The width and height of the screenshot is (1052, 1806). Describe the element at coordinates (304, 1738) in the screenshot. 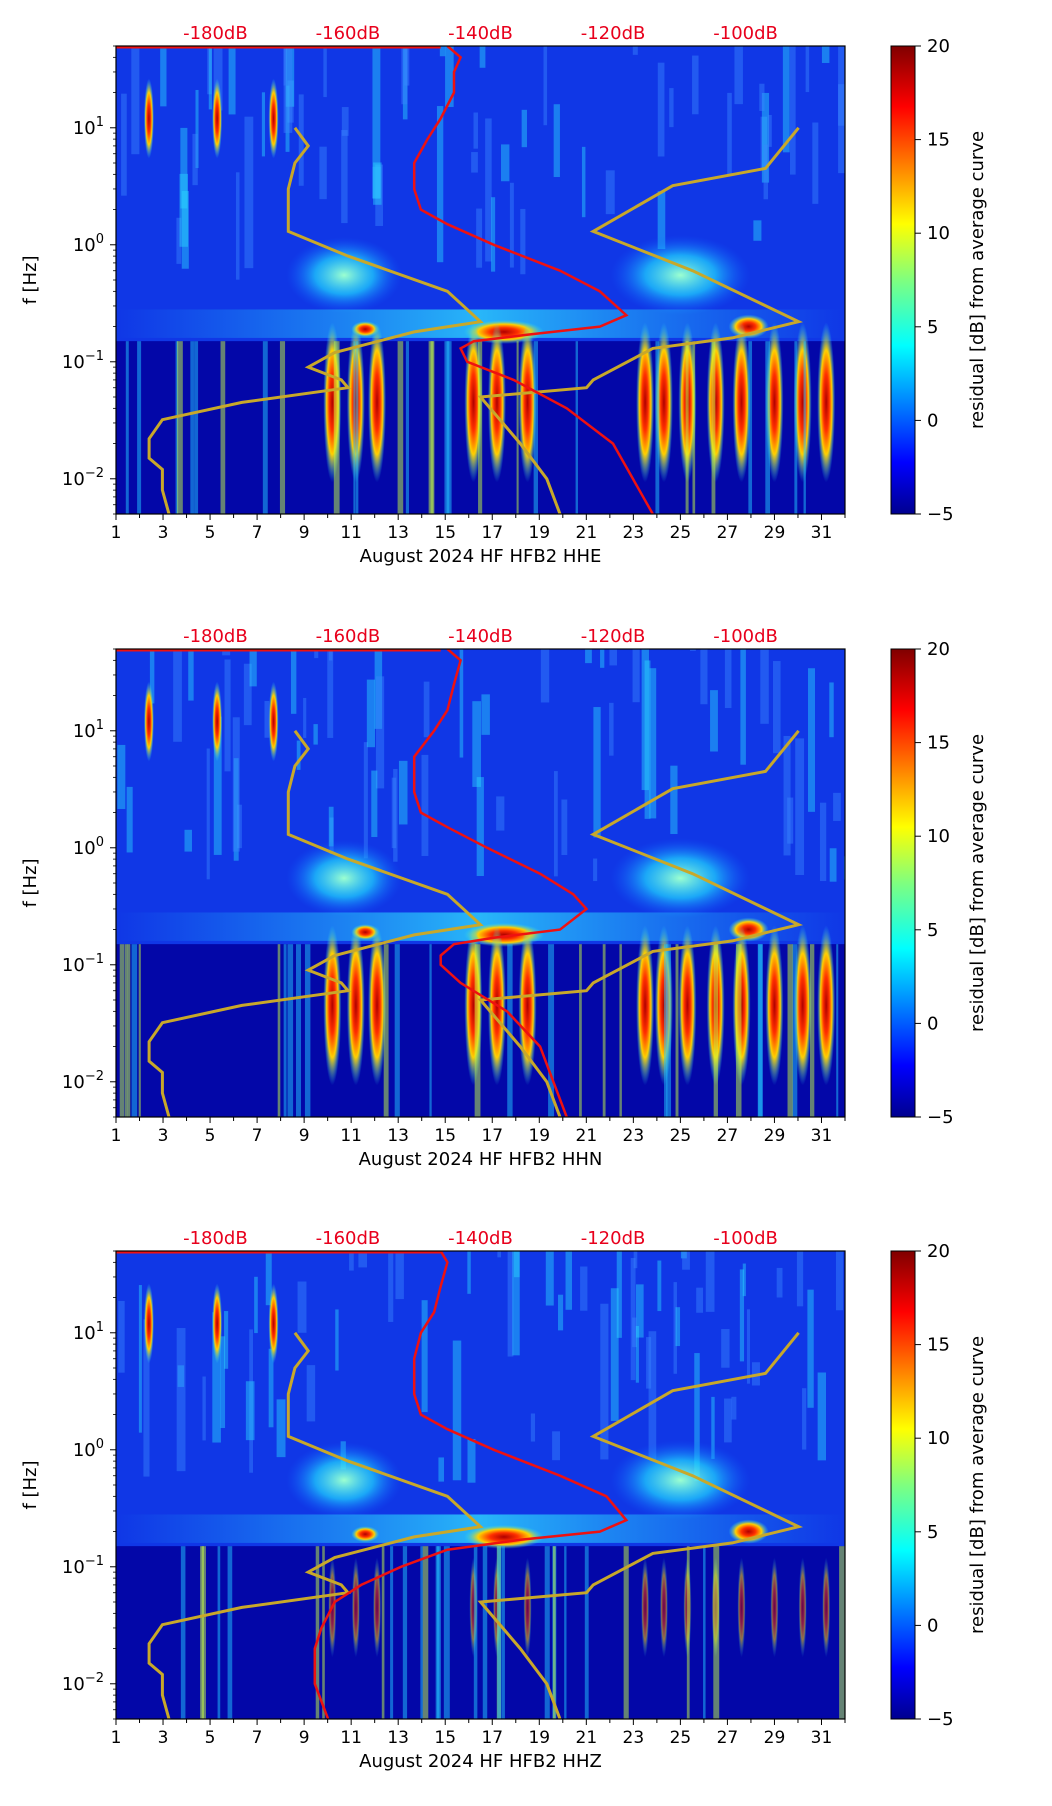

I see `x-tick-label: 9` at that location.